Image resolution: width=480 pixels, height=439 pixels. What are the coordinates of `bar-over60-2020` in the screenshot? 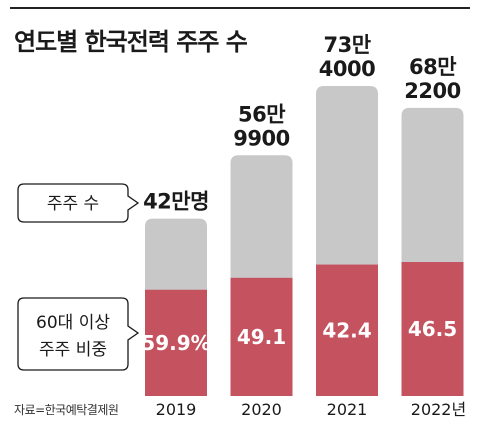 It's located at (261, 336).